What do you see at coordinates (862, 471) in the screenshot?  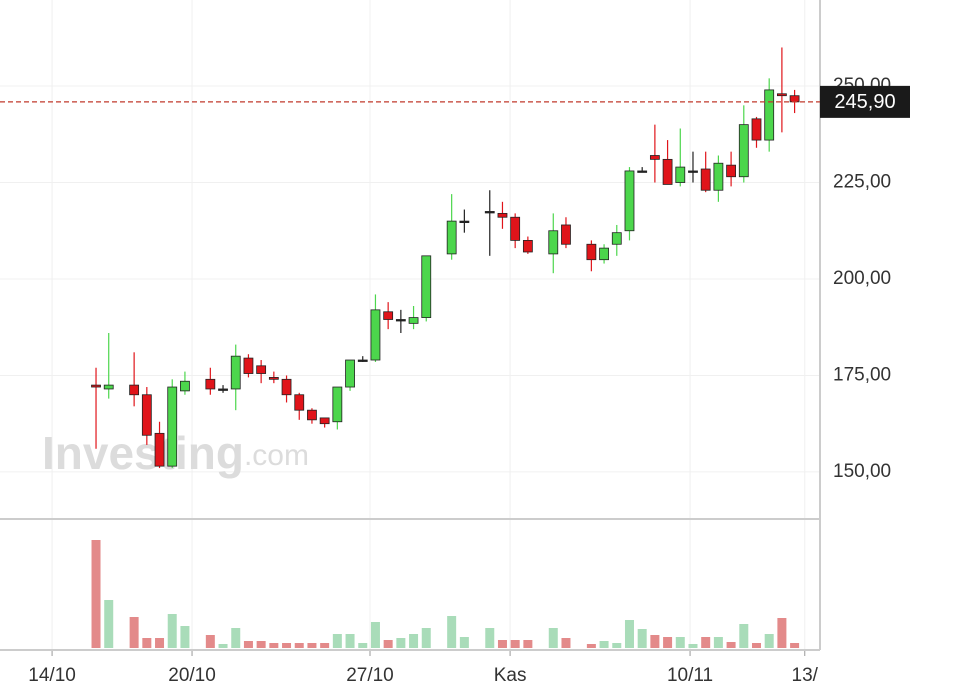 I see `y-tick-label: 150,00` at bounding box center [862, 471].